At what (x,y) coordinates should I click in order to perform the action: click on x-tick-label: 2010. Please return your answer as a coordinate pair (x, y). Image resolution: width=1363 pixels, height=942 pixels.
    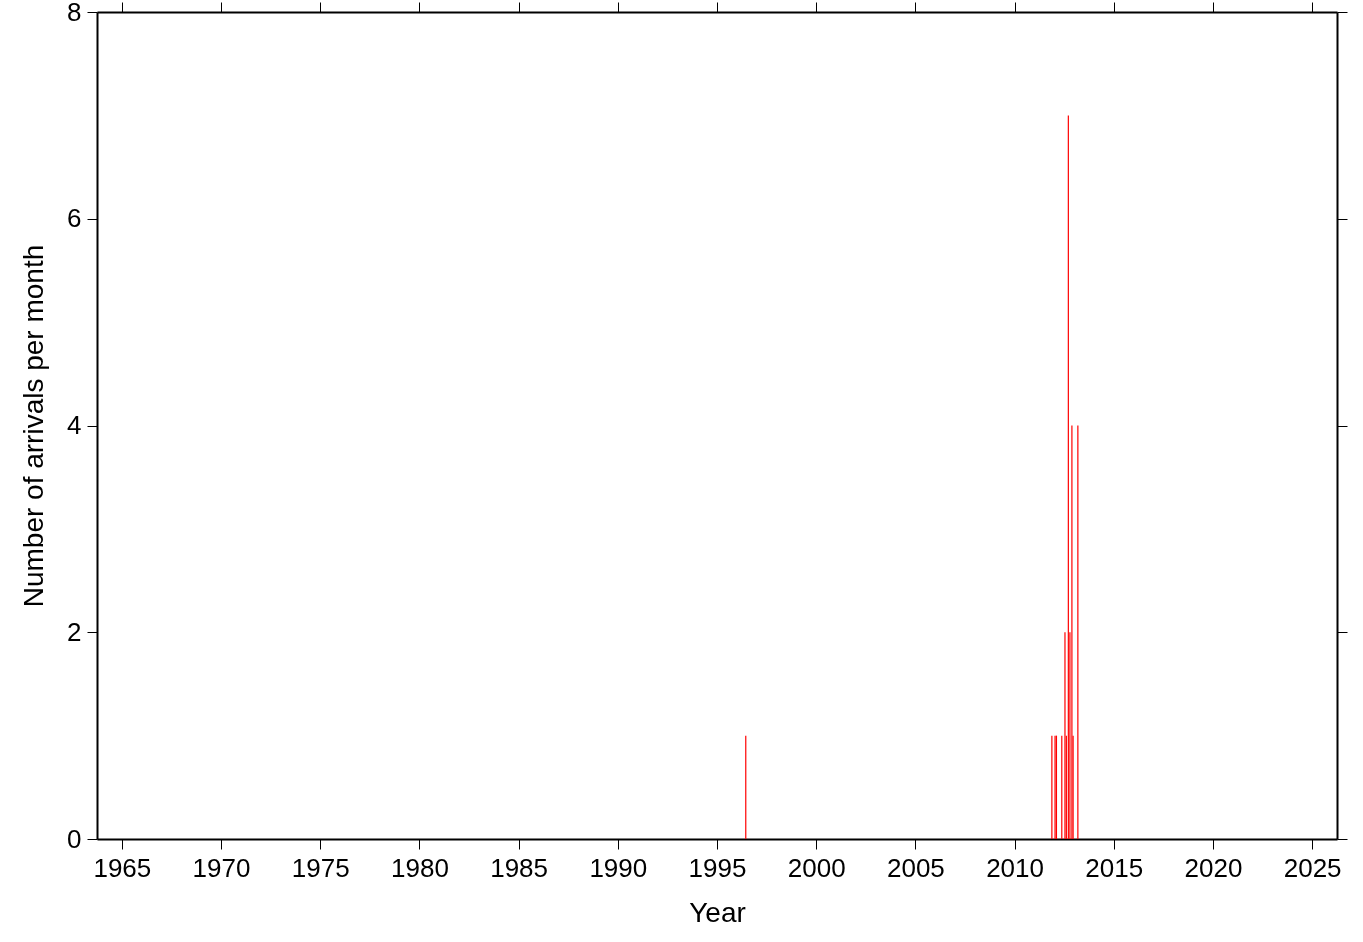
    Looking at the image, I should click on (1015, 867).